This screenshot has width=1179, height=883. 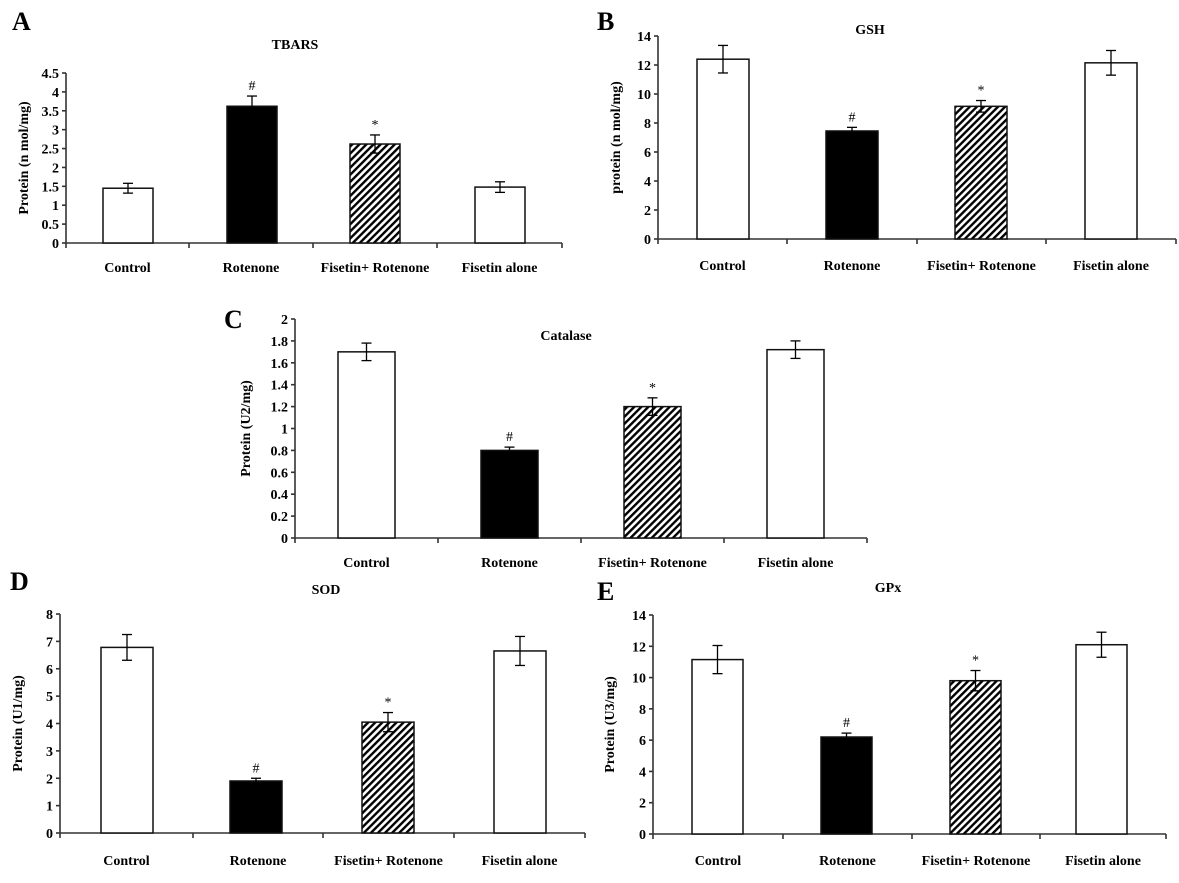 I want to click on chart-title: GPx, so click(x=888, y=588).